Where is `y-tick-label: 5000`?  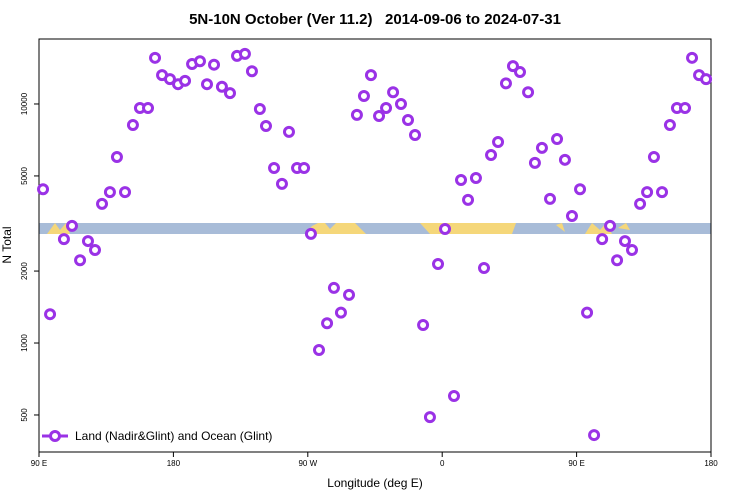 y-tick-label: 5000 is located at coordinates (24, 175).